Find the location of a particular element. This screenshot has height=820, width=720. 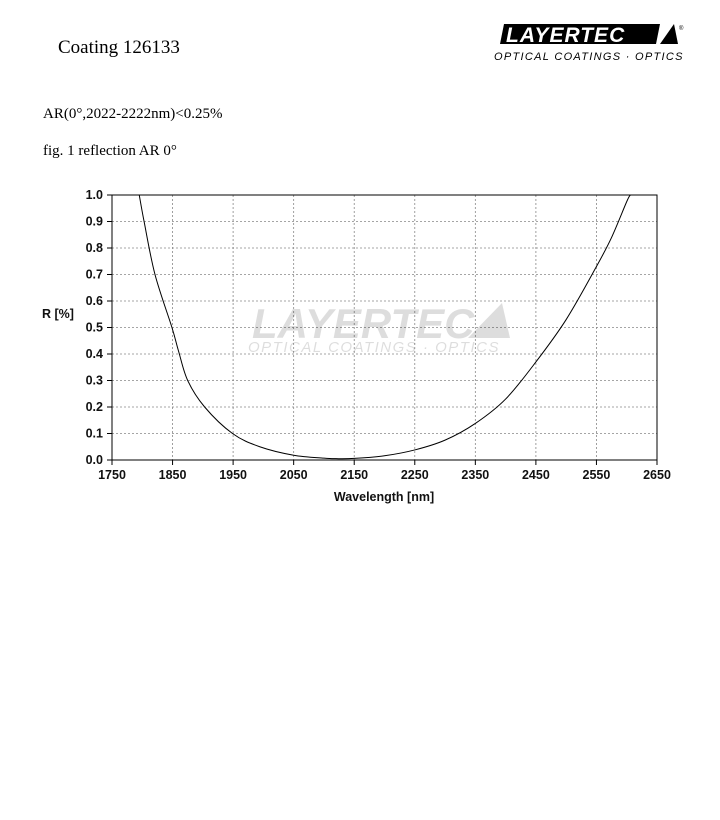

x-tick-label: 2250 is located at coordinates (415, 475).